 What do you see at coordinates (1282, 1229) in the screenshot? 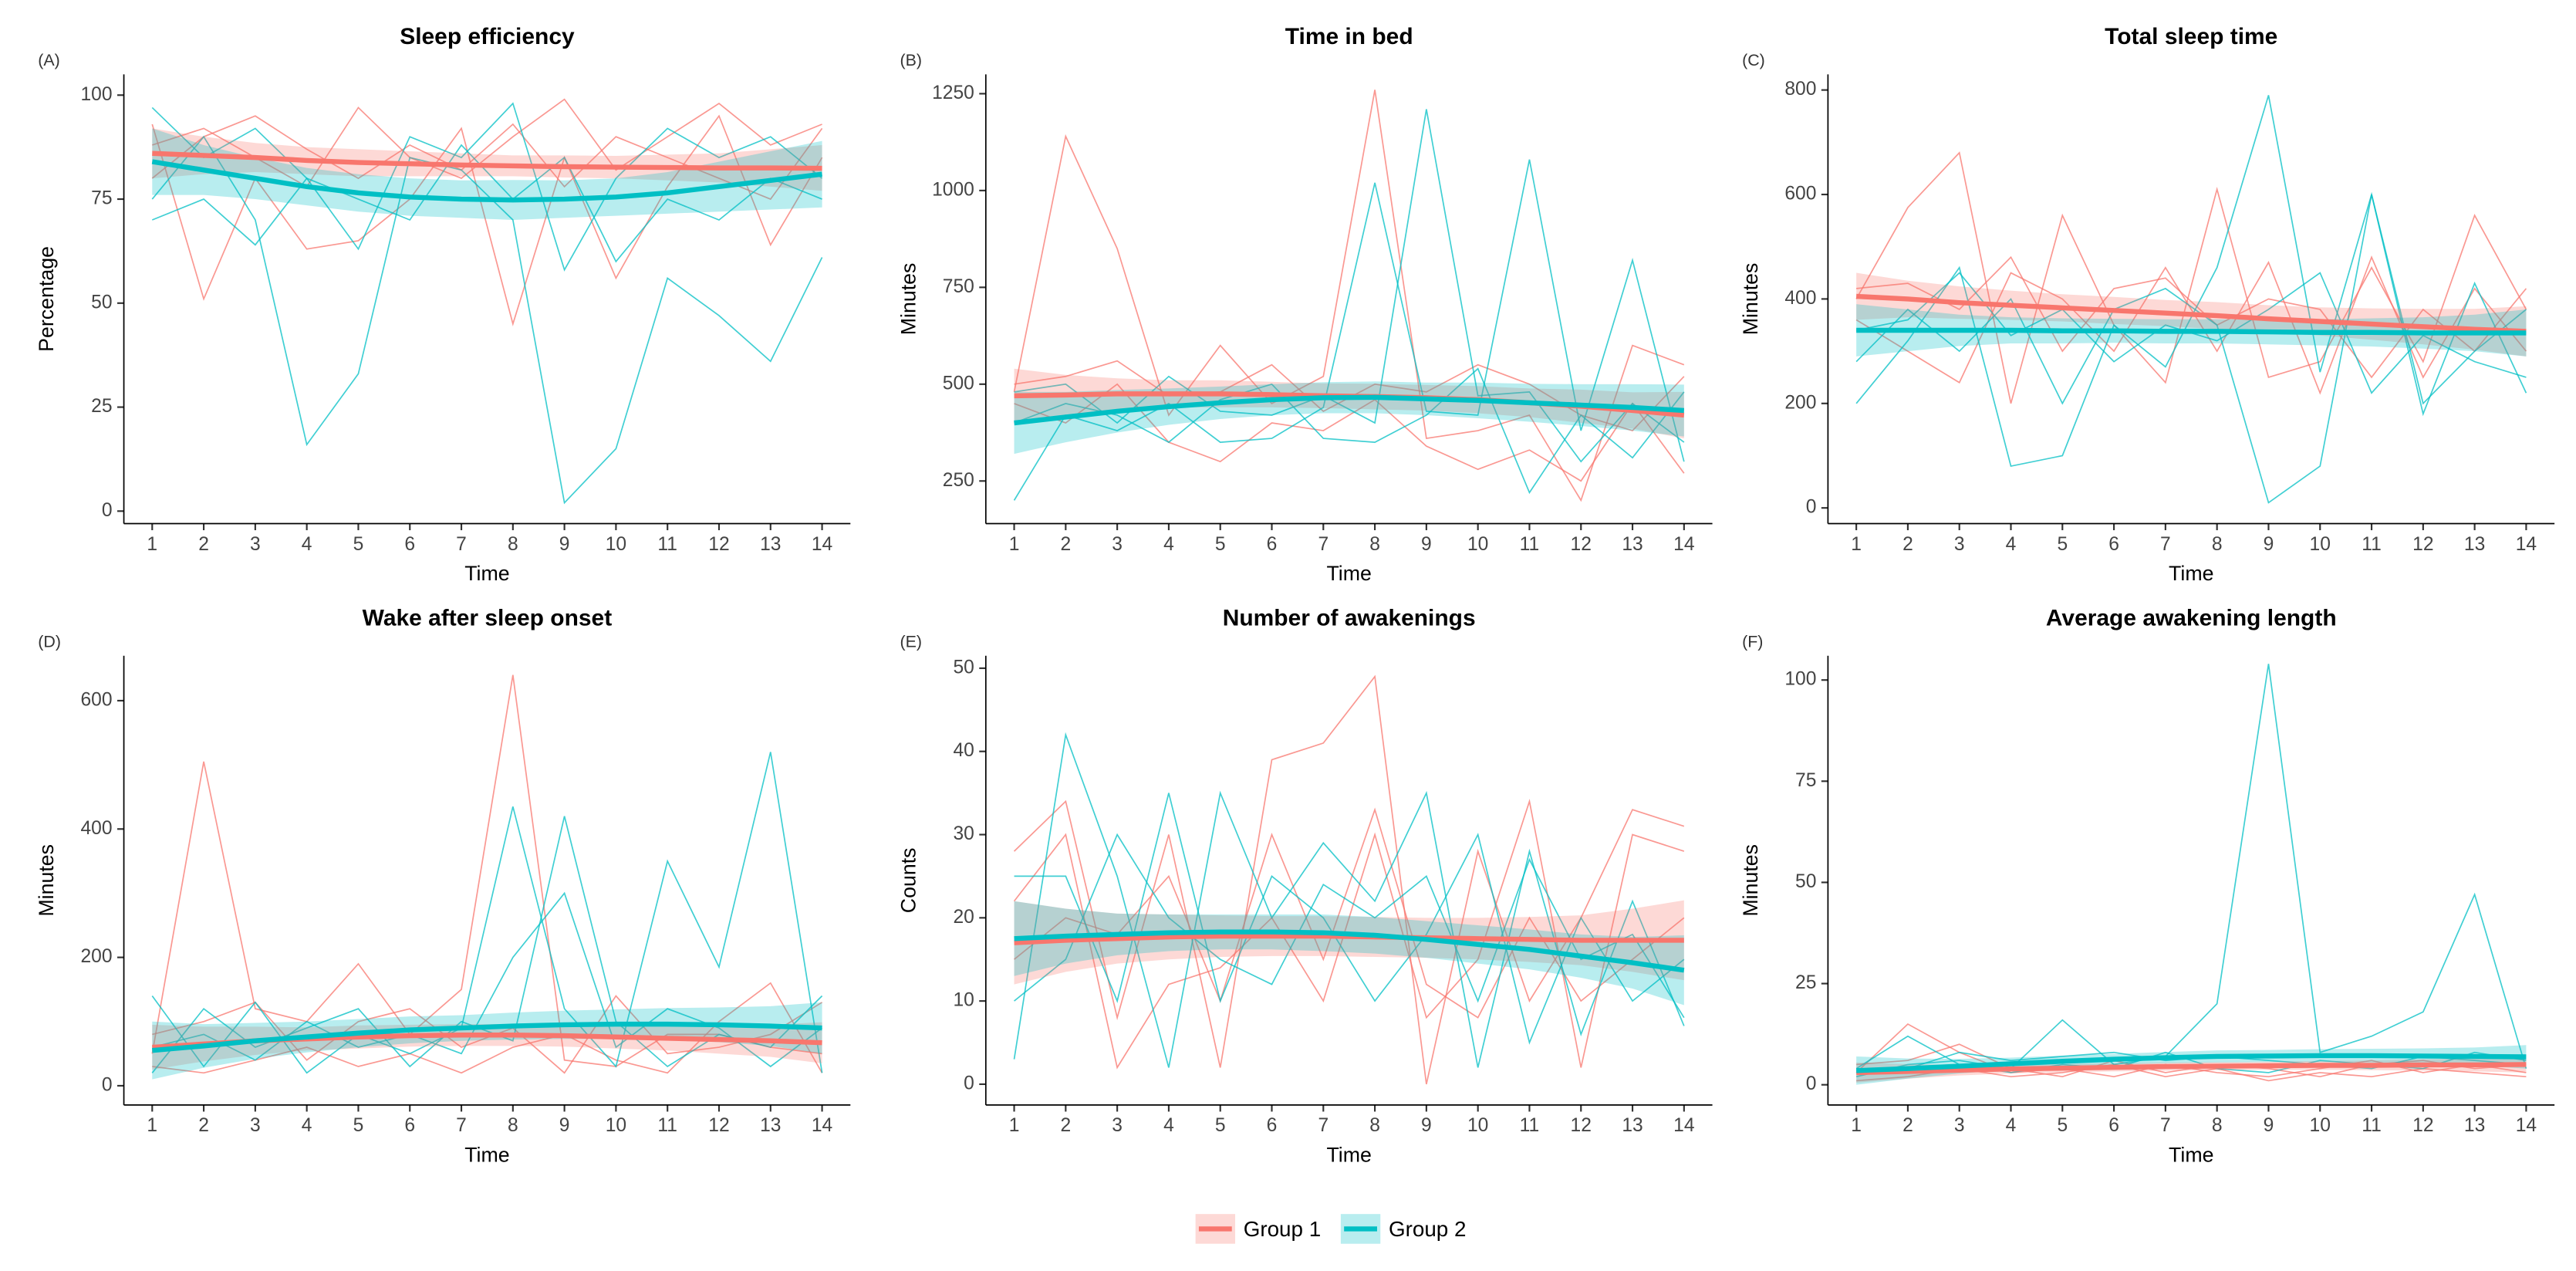
I see `legend-label: Group 1` at bounding box center [1282, 1229].